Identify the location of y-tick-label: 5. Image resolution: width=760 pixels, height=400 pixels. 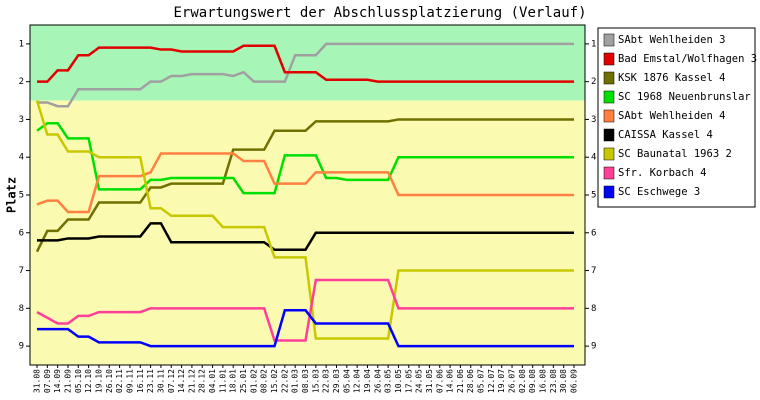
(21, 196).